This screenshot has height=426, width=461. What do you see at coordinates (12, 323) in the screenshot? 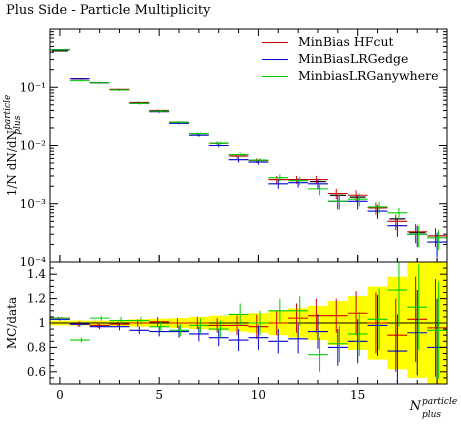
I see `y-axis-label-ratio: MC/data` at bounding box center [12, 323].